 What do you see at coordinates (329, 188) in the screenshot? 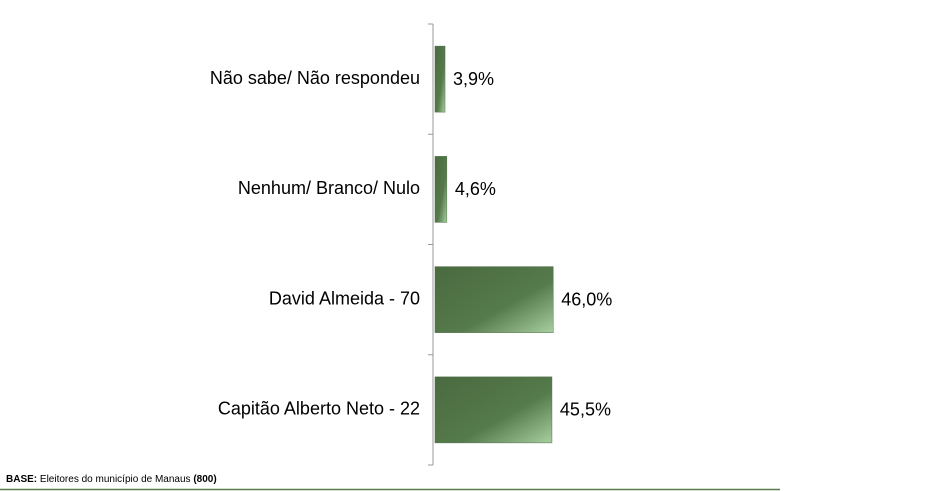
I see `category-label: Nenhum/ Branco/ Nulo` at bounding box center [329, 188].